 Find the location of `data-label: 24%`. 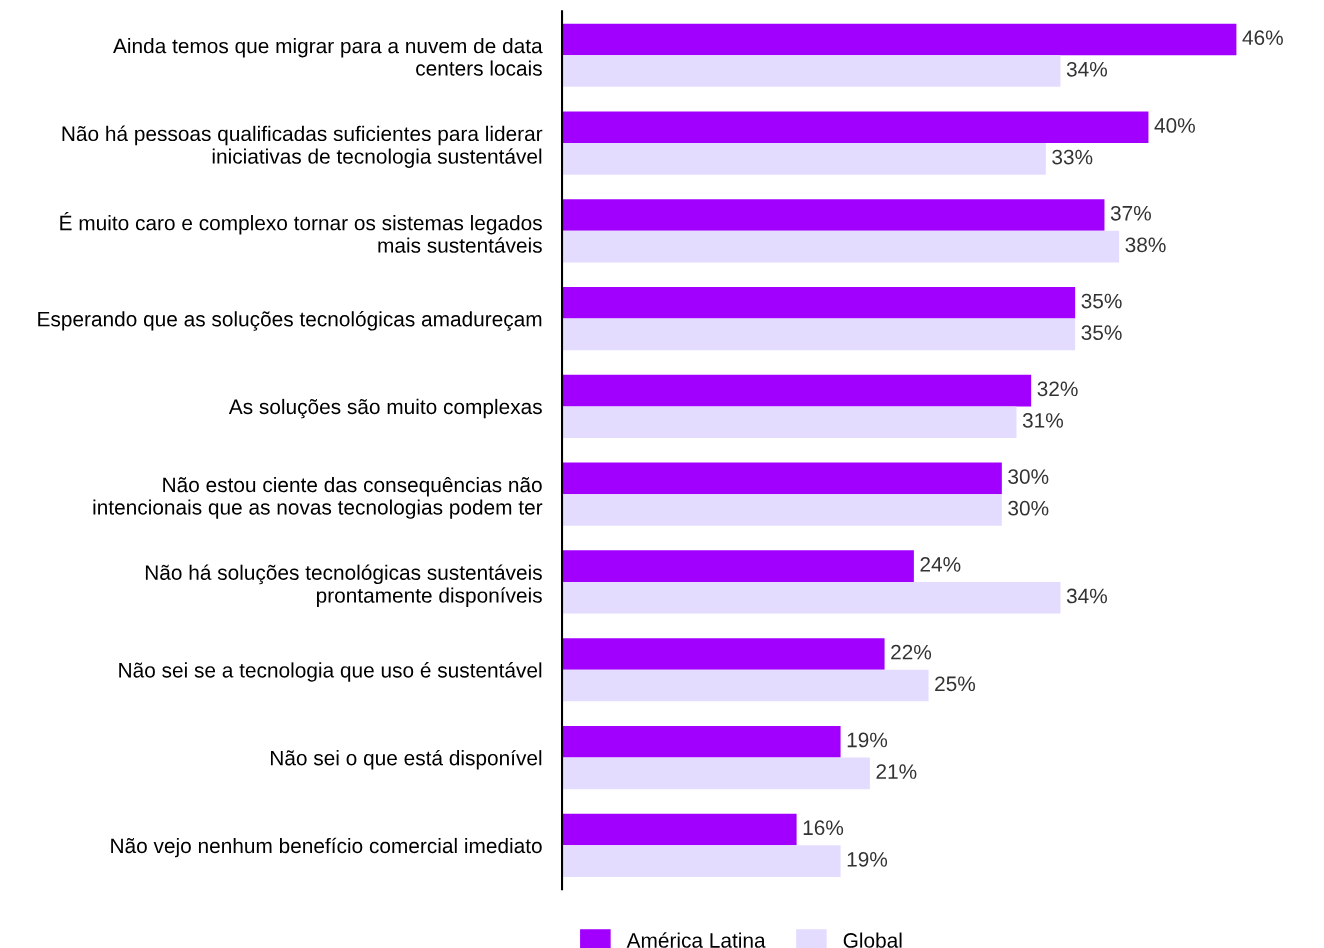

data-label: 24% is located at coordinates (940, 564).